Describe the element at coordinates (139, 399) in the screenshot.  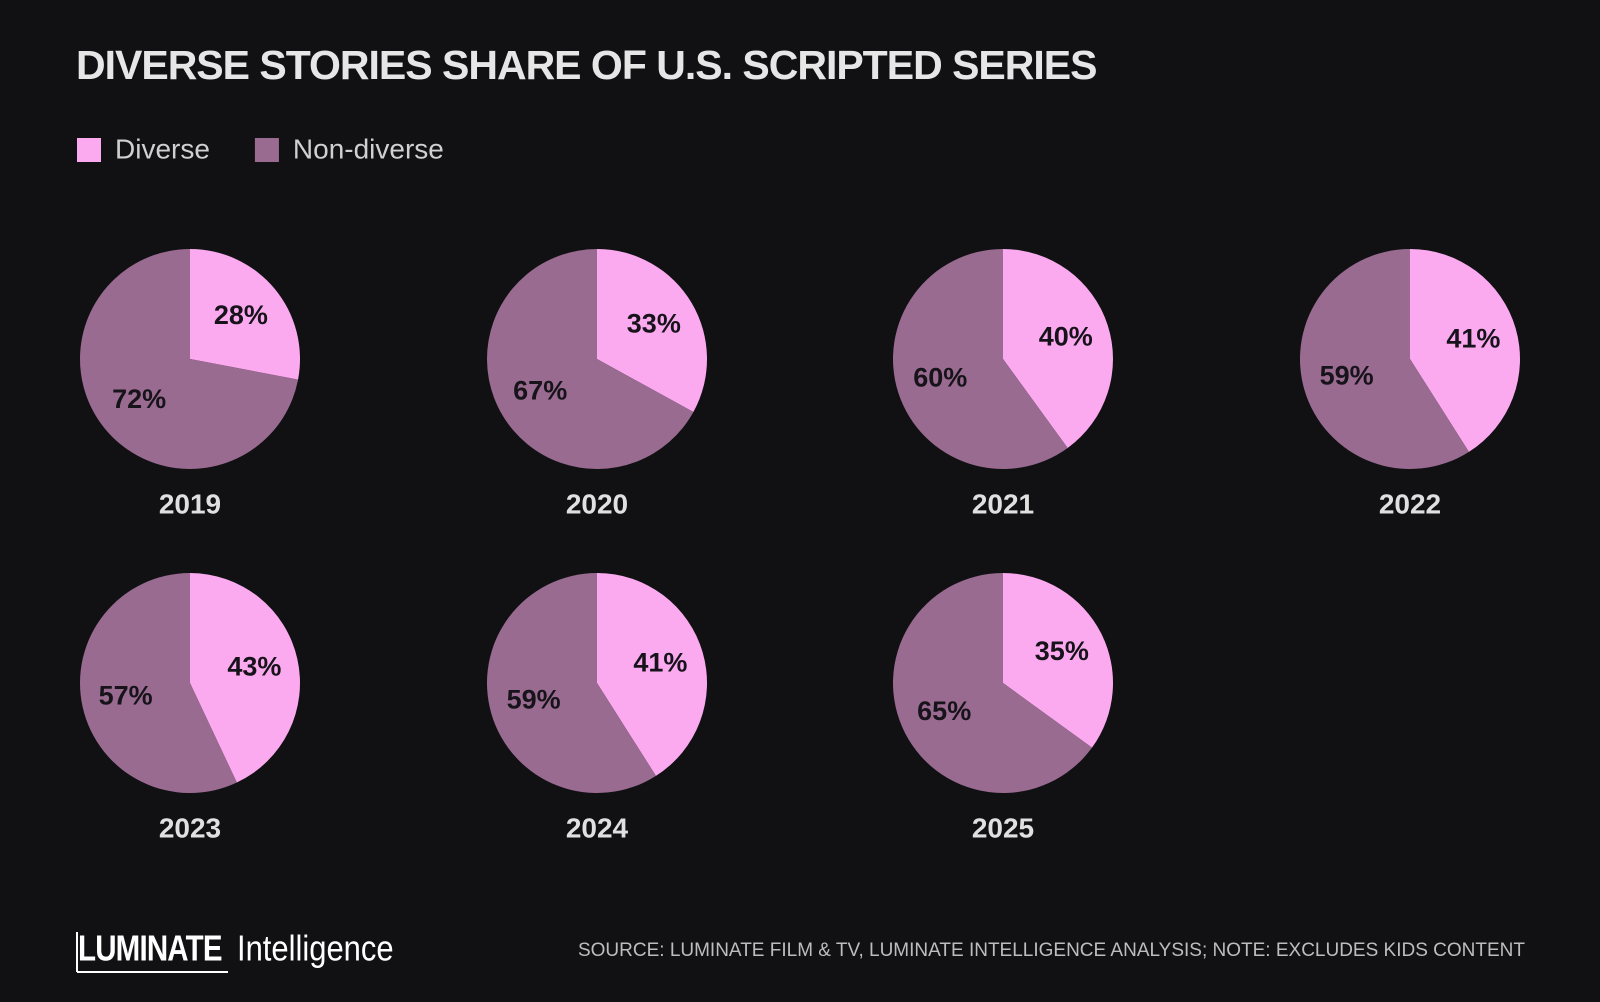
I see `value-label: 72%` at that location.